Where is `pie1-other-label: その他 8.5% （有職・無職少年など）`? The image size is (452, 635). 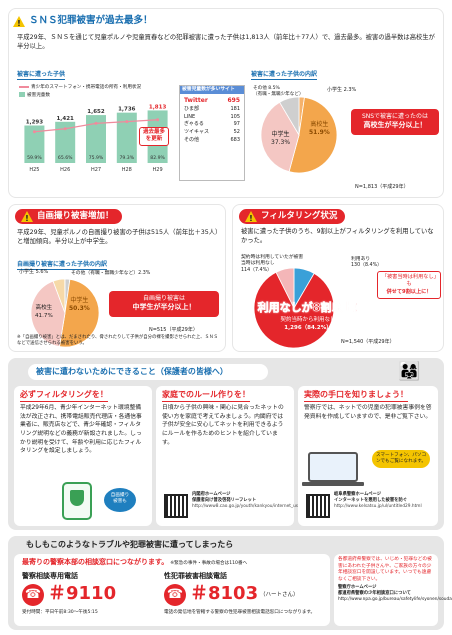
pie1-other-label: その他 8.5% （有職・無職少年など） is located at coordinates (278, 91).